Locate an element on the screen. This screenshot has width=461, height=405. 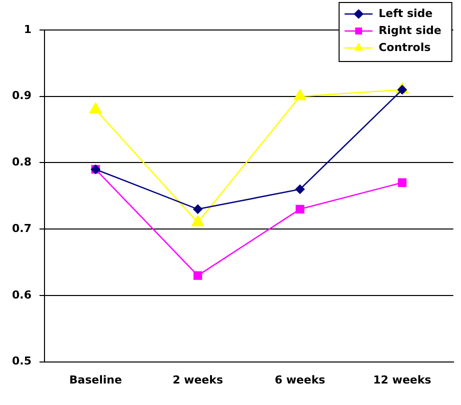
y-tick-label: 0.7 is located at coordinates (22, 228).